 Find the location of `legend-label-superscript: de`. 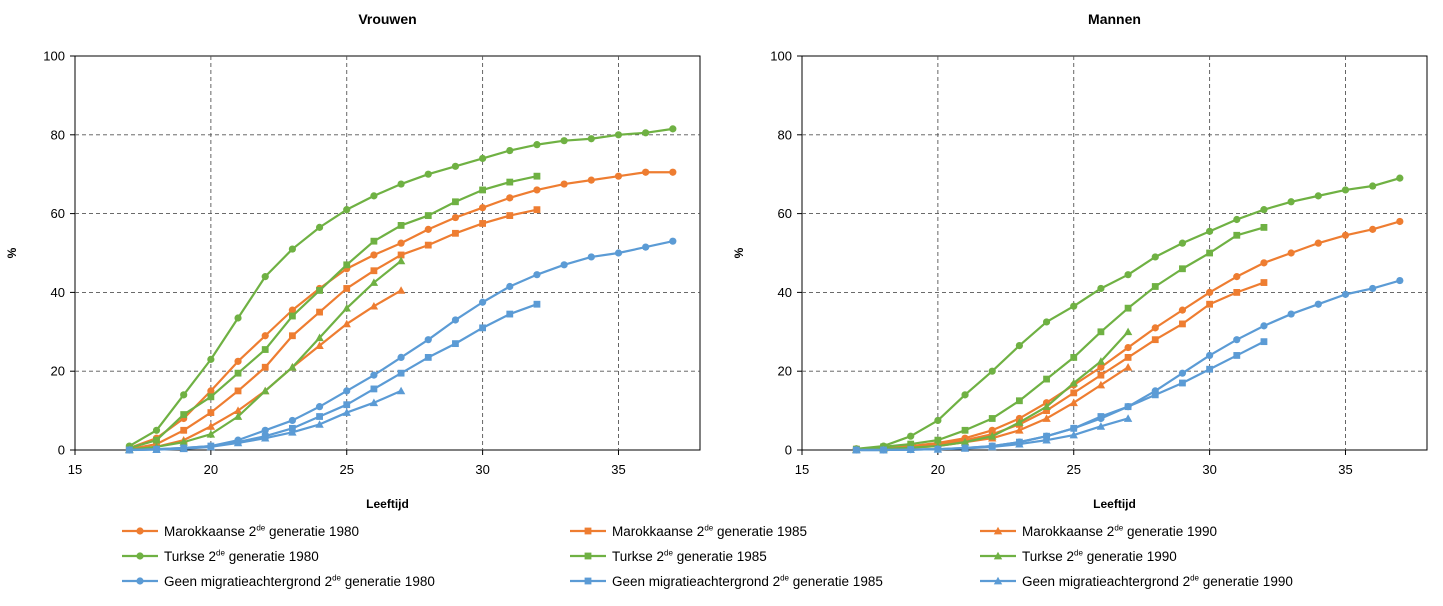

legend-label-superscript: de is located at coordinates (668, 552).